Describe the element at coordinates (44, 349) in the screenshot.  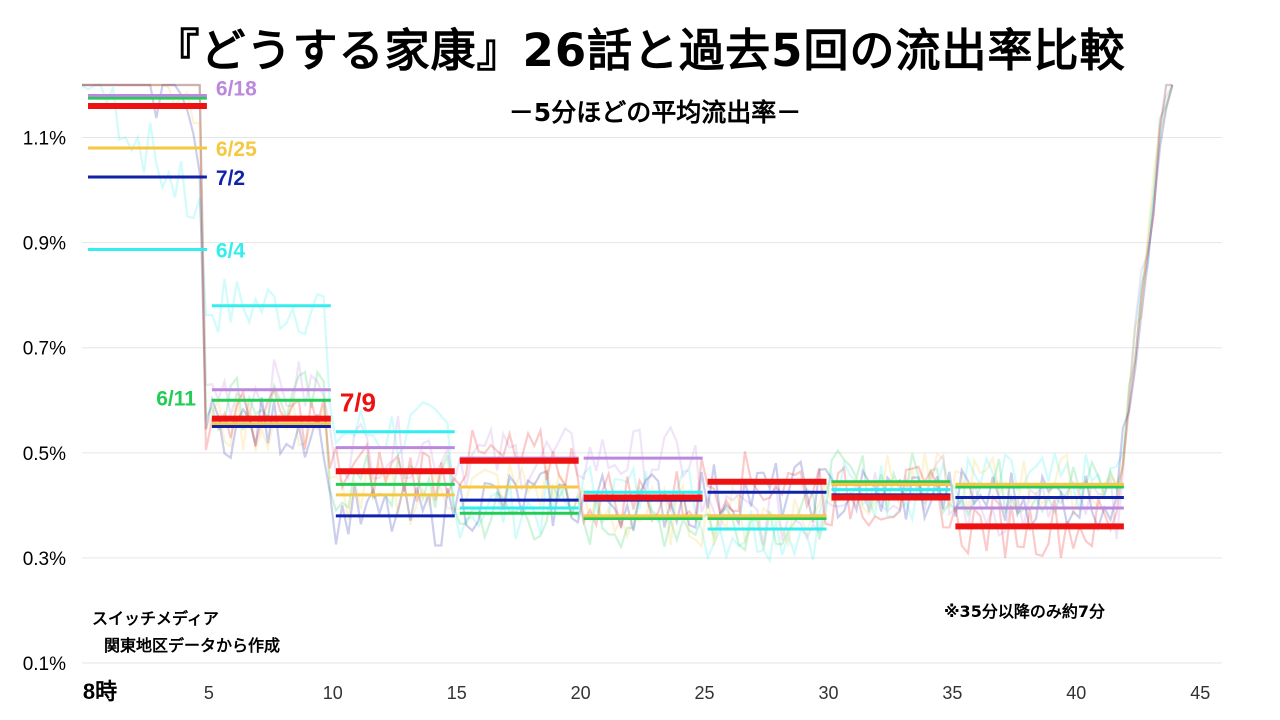
I see `y-tick-label: 0.7%` at that location.